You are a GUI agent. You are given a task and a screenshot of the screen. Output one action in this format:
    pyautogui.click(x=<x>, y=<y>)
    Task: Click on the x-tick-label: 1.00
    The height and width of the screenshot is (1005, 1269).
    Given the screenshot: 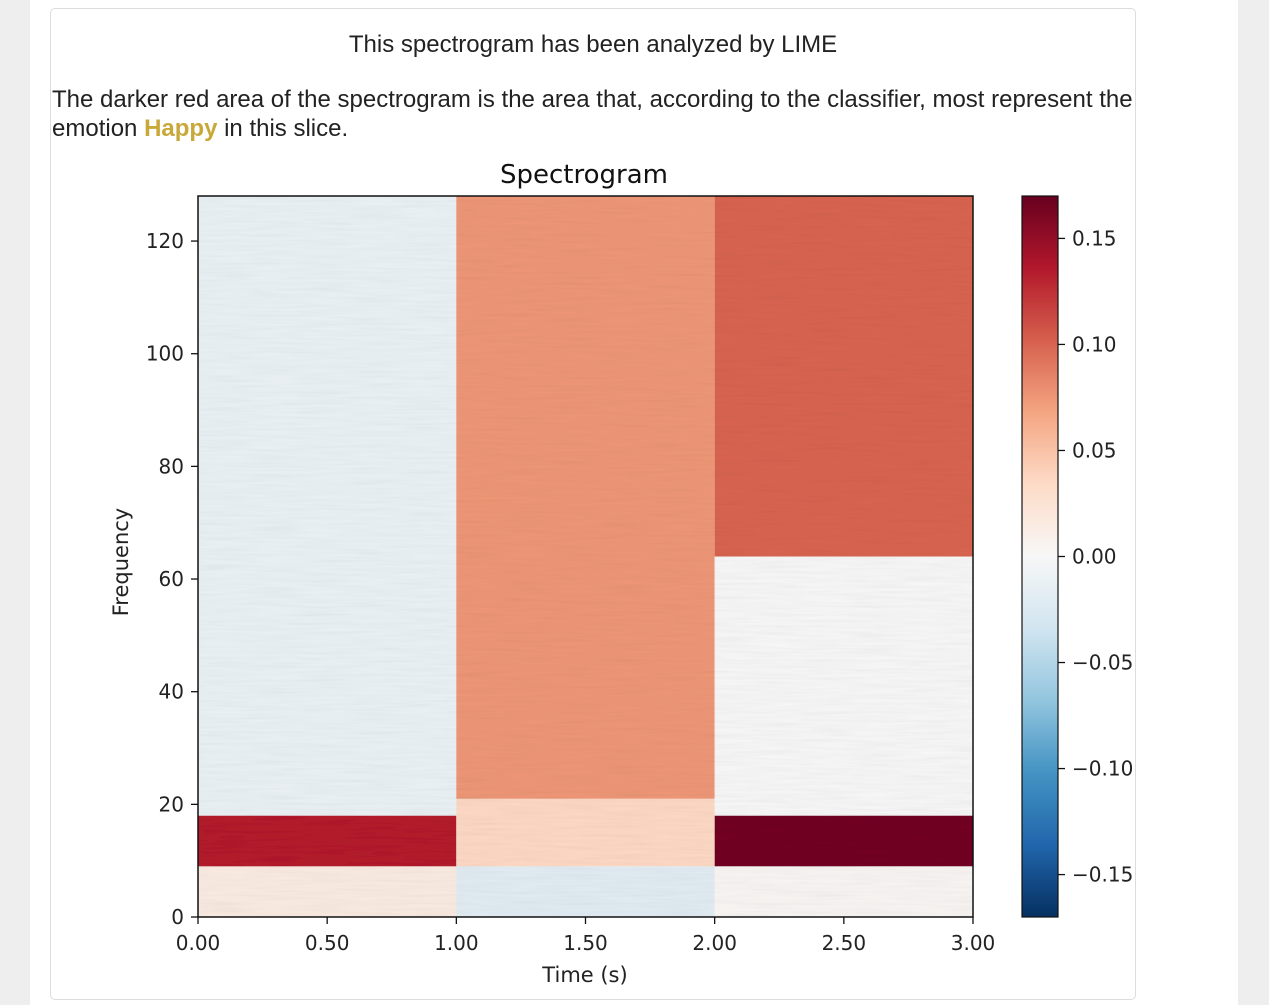 What is the action you would take?
    pyautogui.click(x=456, y=943)
    